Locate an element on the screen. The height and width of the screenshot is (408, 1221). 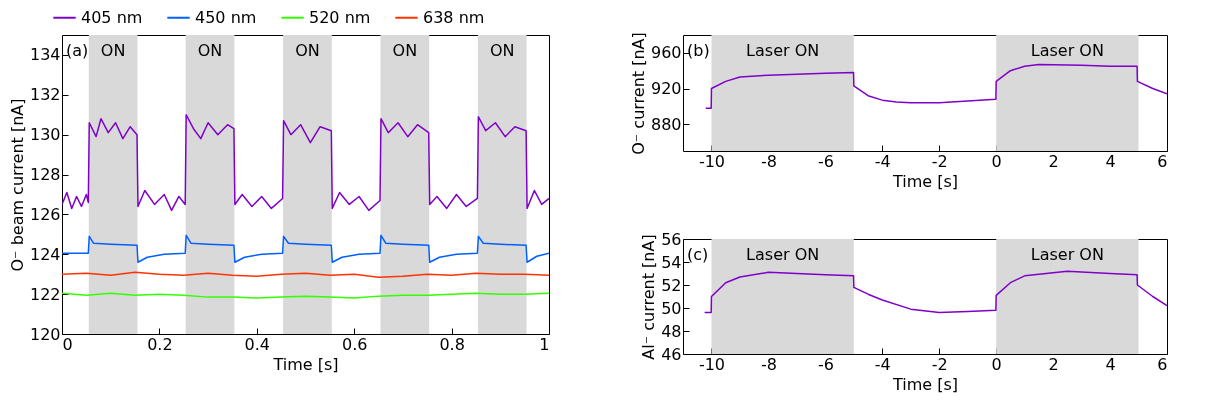
y-tick-label: 920 is located at coordinates (666, 89).